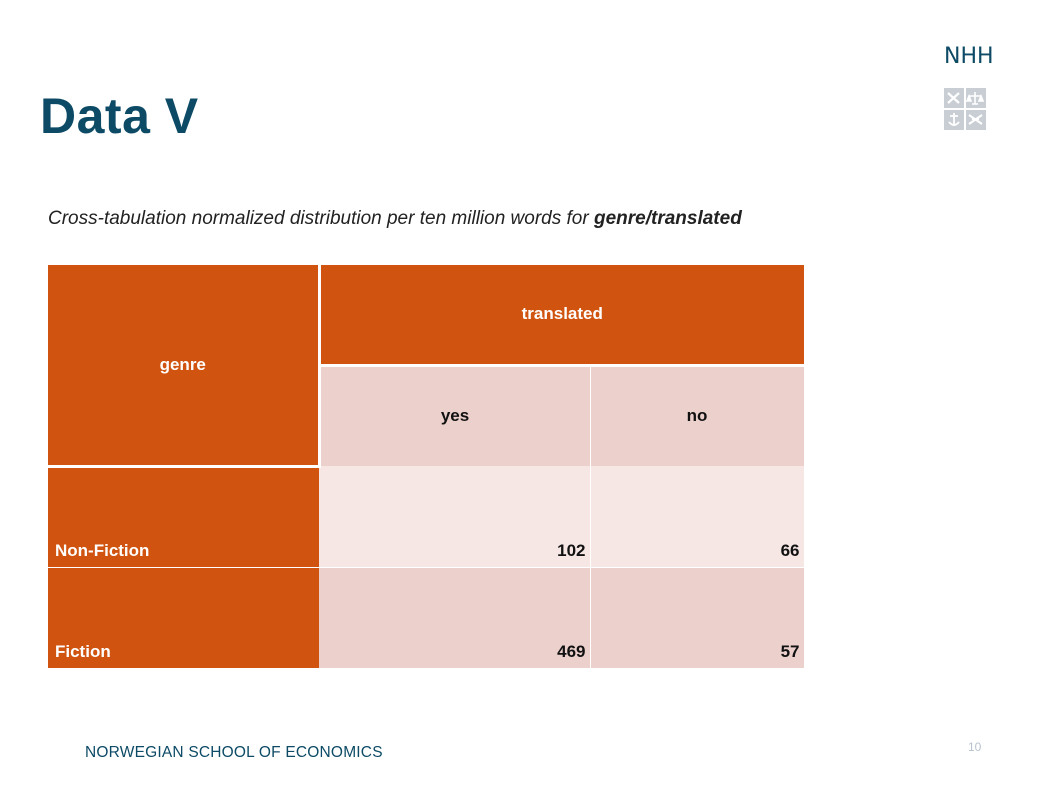 The width and height of the screenshot is (1050, 793). What do you see at coordinates (455, 517) in the screenshot?
I see `table-cell: 102` at bounding box center [455, 517].